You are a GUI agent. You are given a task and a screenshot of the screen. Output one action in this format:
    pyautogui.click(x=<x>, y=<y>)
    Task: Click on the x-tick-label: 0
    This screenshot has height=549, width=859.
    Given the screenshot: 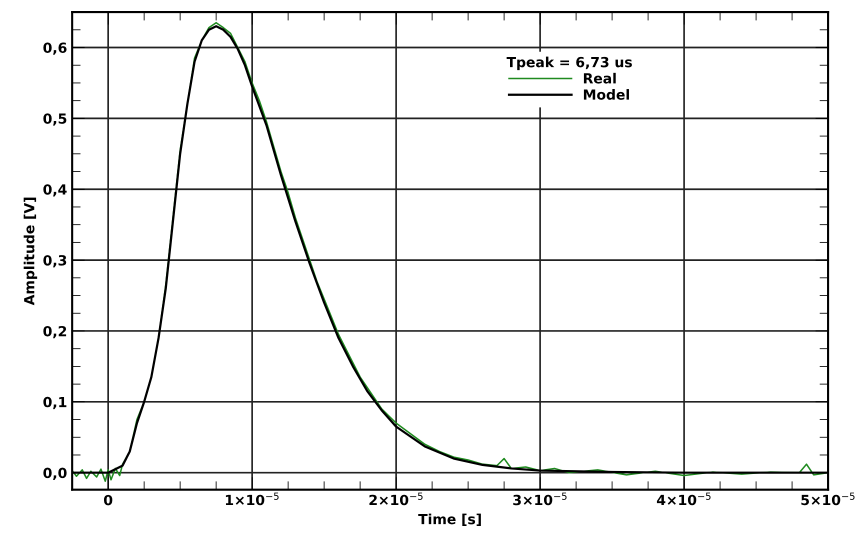 What is the action you would take?
    pyautogui.click(x=108, y=500)
    